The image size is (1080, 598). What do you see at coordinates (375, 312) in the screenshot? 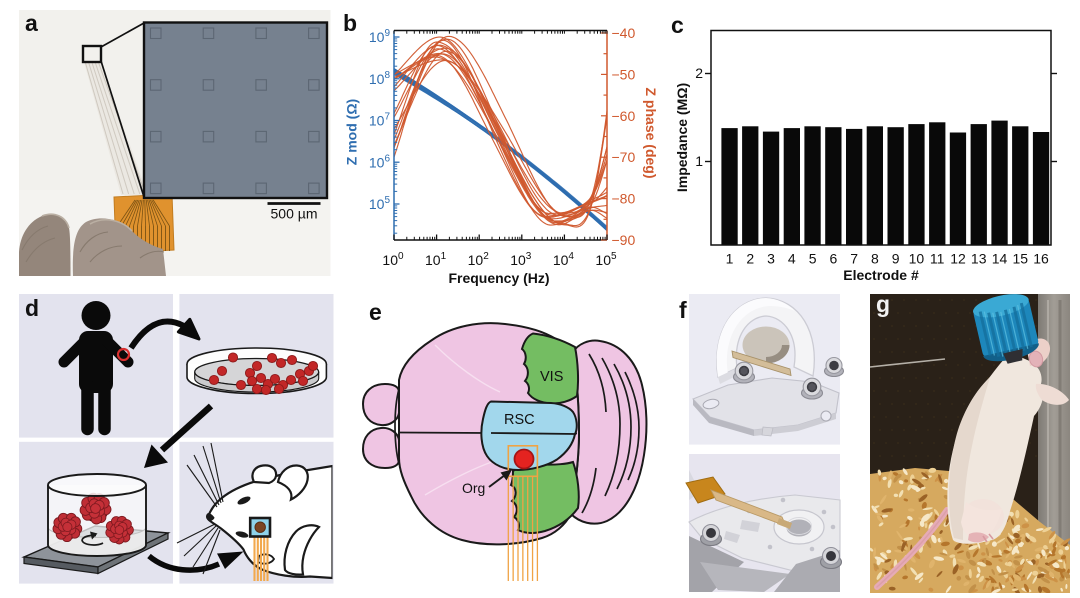
I see `svg-text: e` at bounding box center [375, 312].